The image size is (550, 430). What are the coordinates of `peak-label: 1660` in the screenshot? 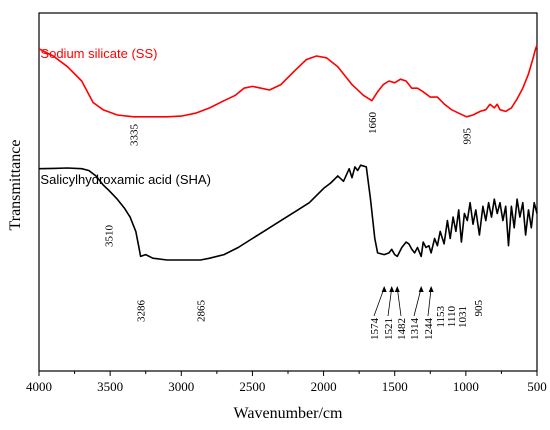 It's located at (373, 123).